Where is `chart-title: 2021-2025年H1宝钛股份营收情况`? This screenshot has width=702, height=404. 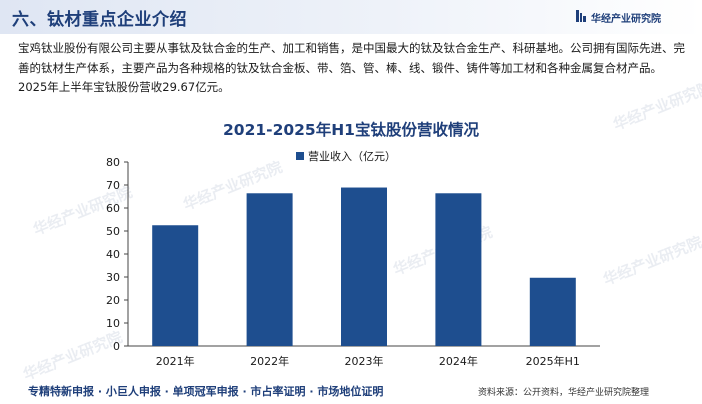 chart-title: 2021-2025年H1宝钛股份营收情况 is located at coordinates (351, 130).